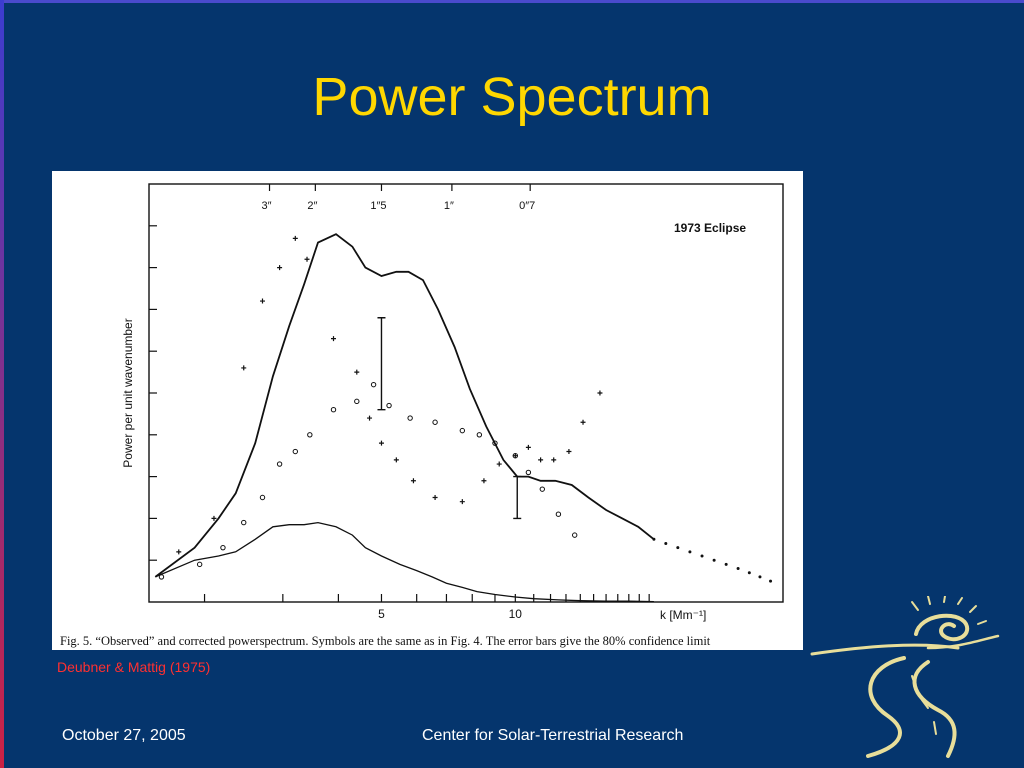  What do you see at coordinates (449, 206) in the screenshot?
I see `top-axis-label: 1″` at bounding box center [449, 206].